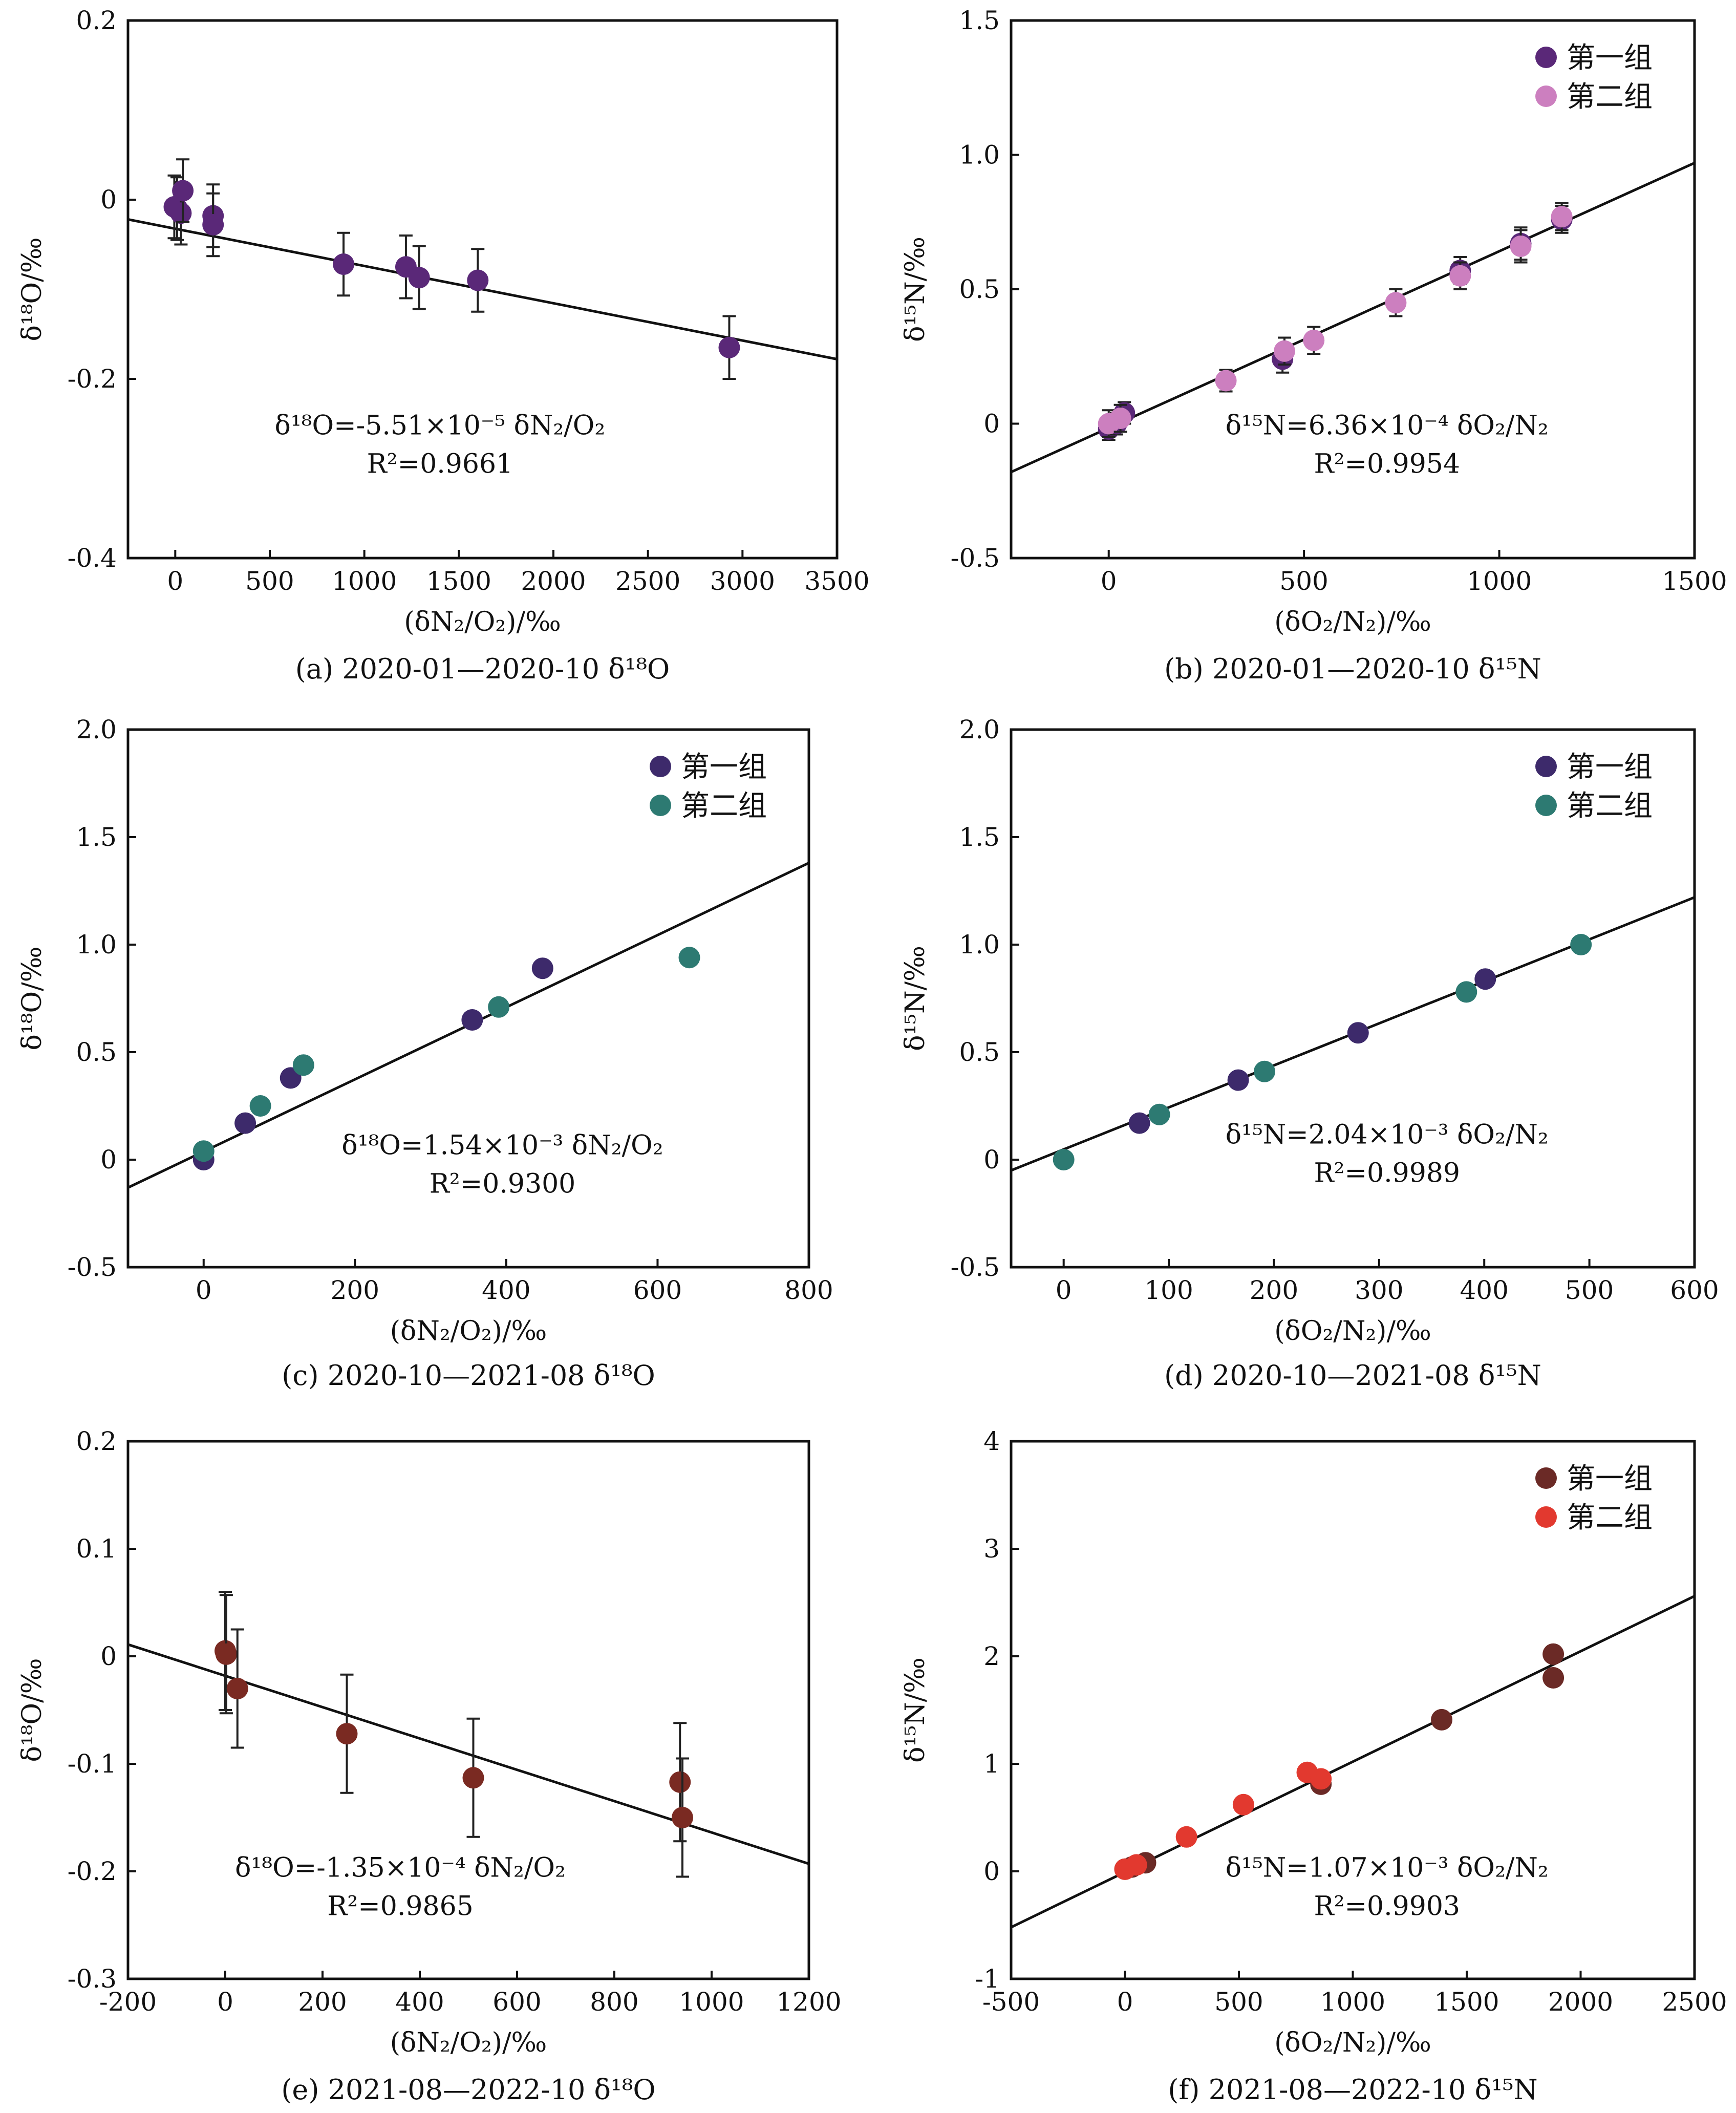 This screenshot has height=2113, width=1736. What do you see at coordinates (93, 1764) in the screenshot?
I see `y-tick-label: -0.1` at bounding box center [93, 1764].